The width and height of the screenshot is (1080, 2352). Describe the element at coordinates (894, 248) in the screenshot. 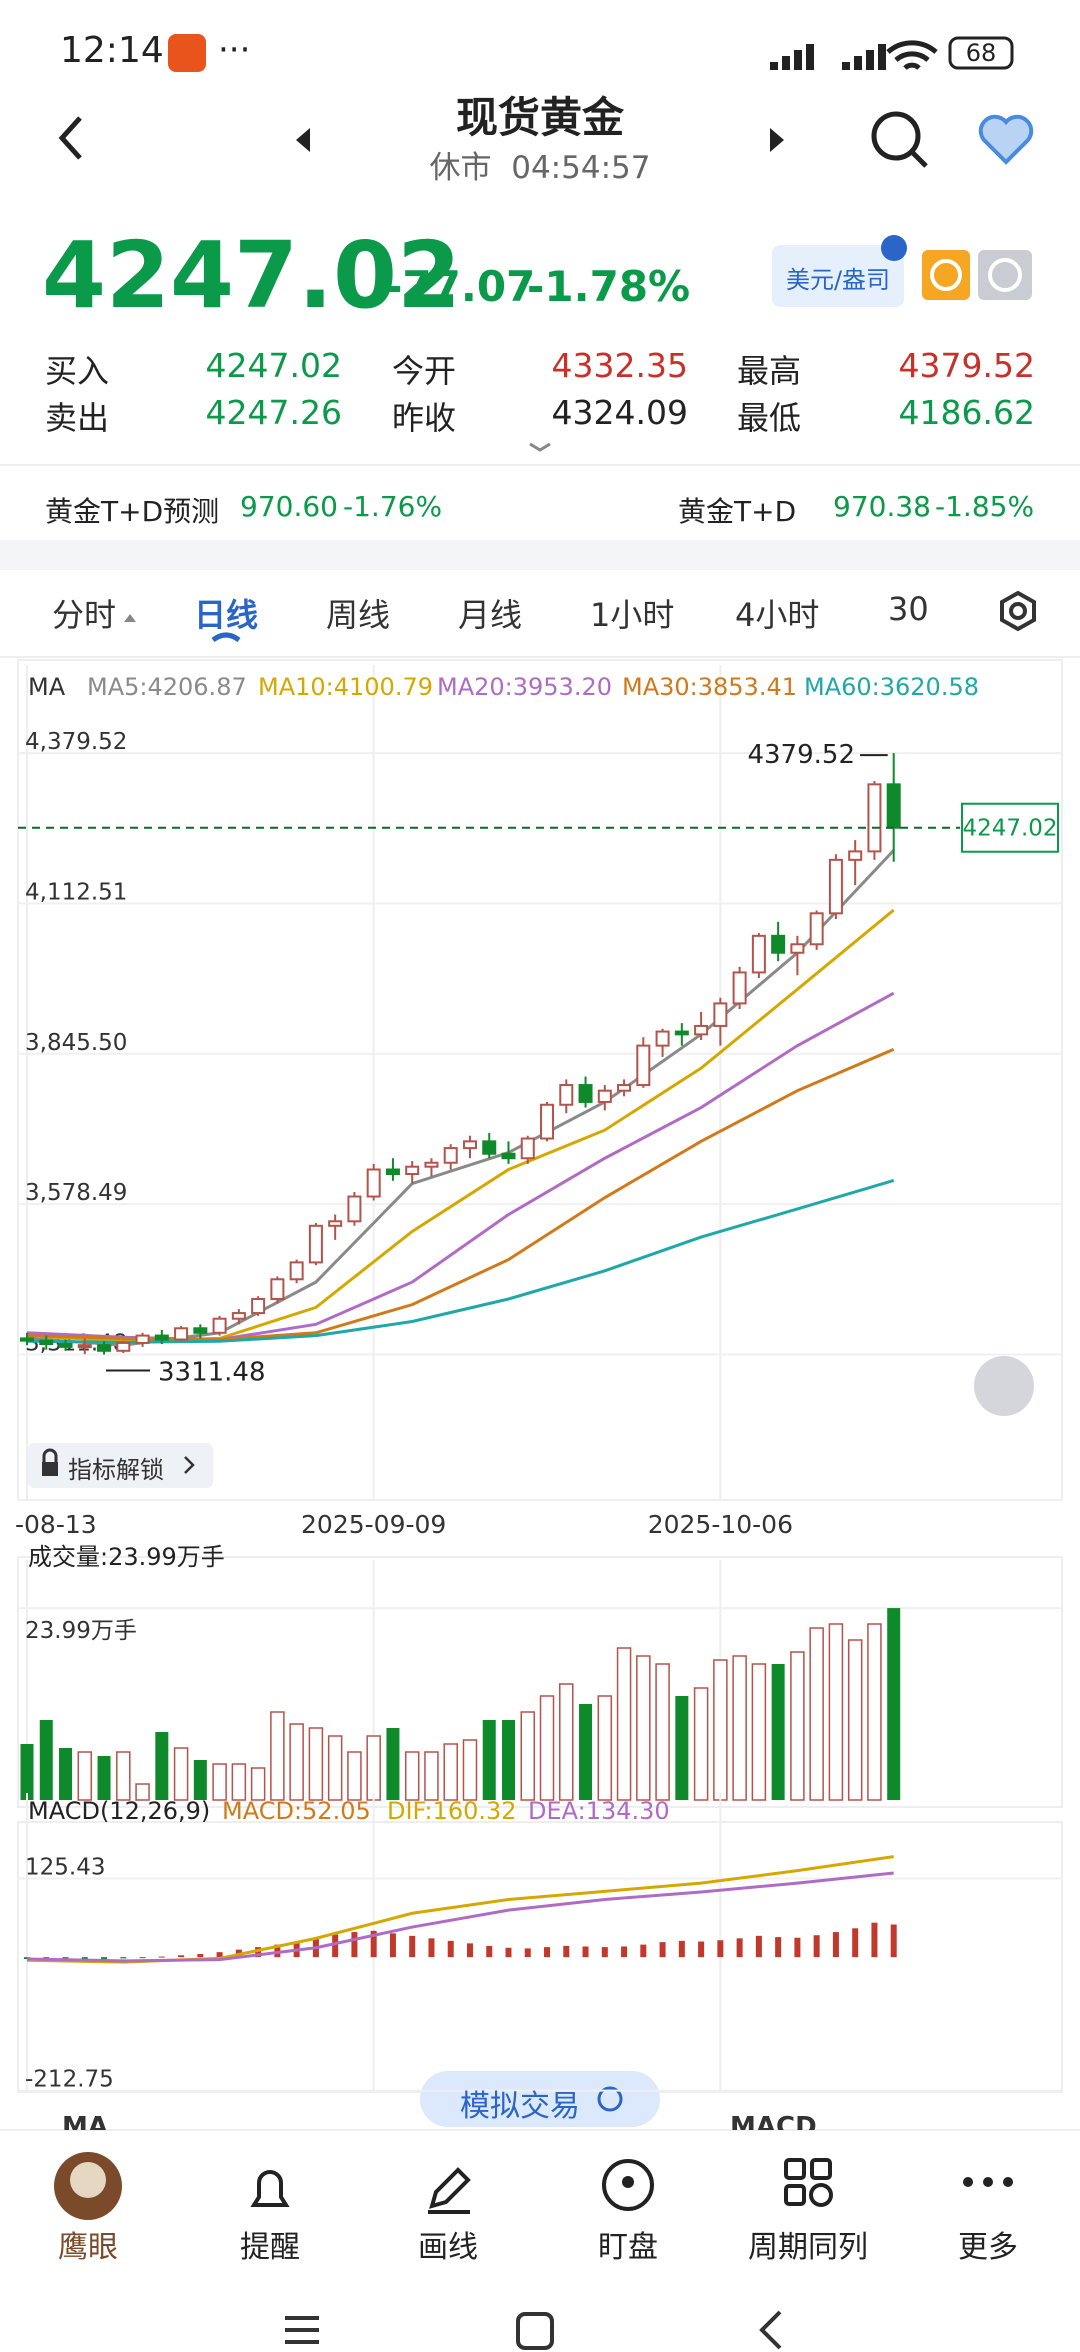

I see `swap-icon` at that location.